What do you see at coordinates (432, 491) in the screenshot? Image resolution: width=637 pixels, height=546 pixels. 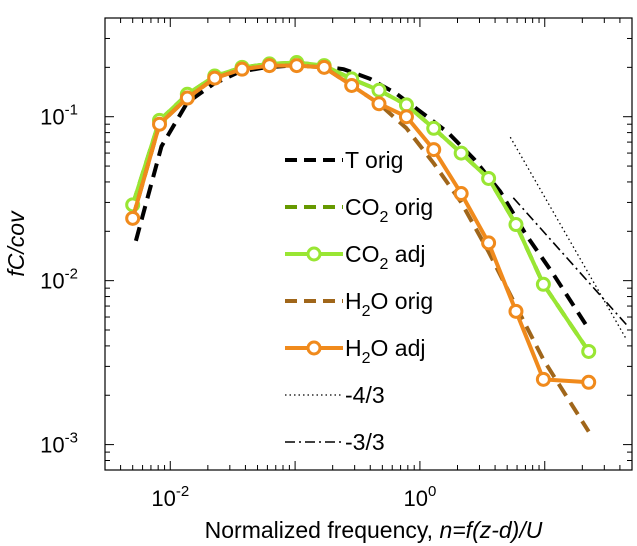 I see `x-tick-exponent: 0` at bounding box center [432, 491].